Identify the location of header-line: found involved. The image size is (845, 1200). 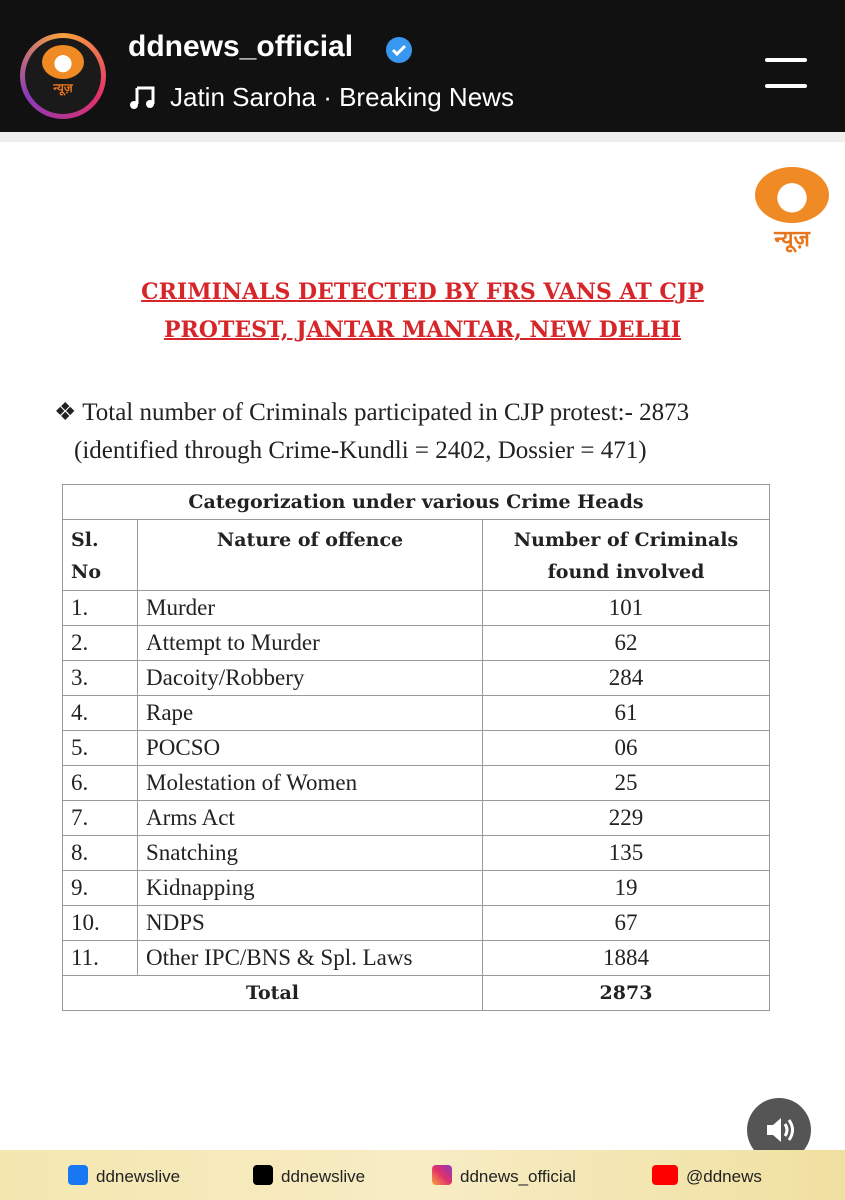
(626, 572).